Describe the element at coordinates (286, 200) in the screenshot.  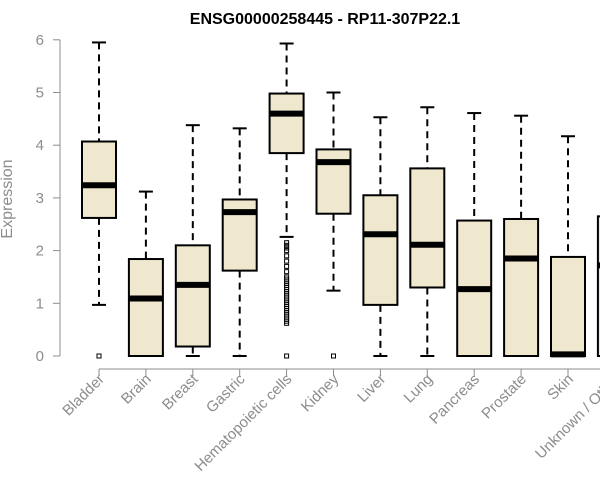
I see `box-hematopoietic-cells` at that location.